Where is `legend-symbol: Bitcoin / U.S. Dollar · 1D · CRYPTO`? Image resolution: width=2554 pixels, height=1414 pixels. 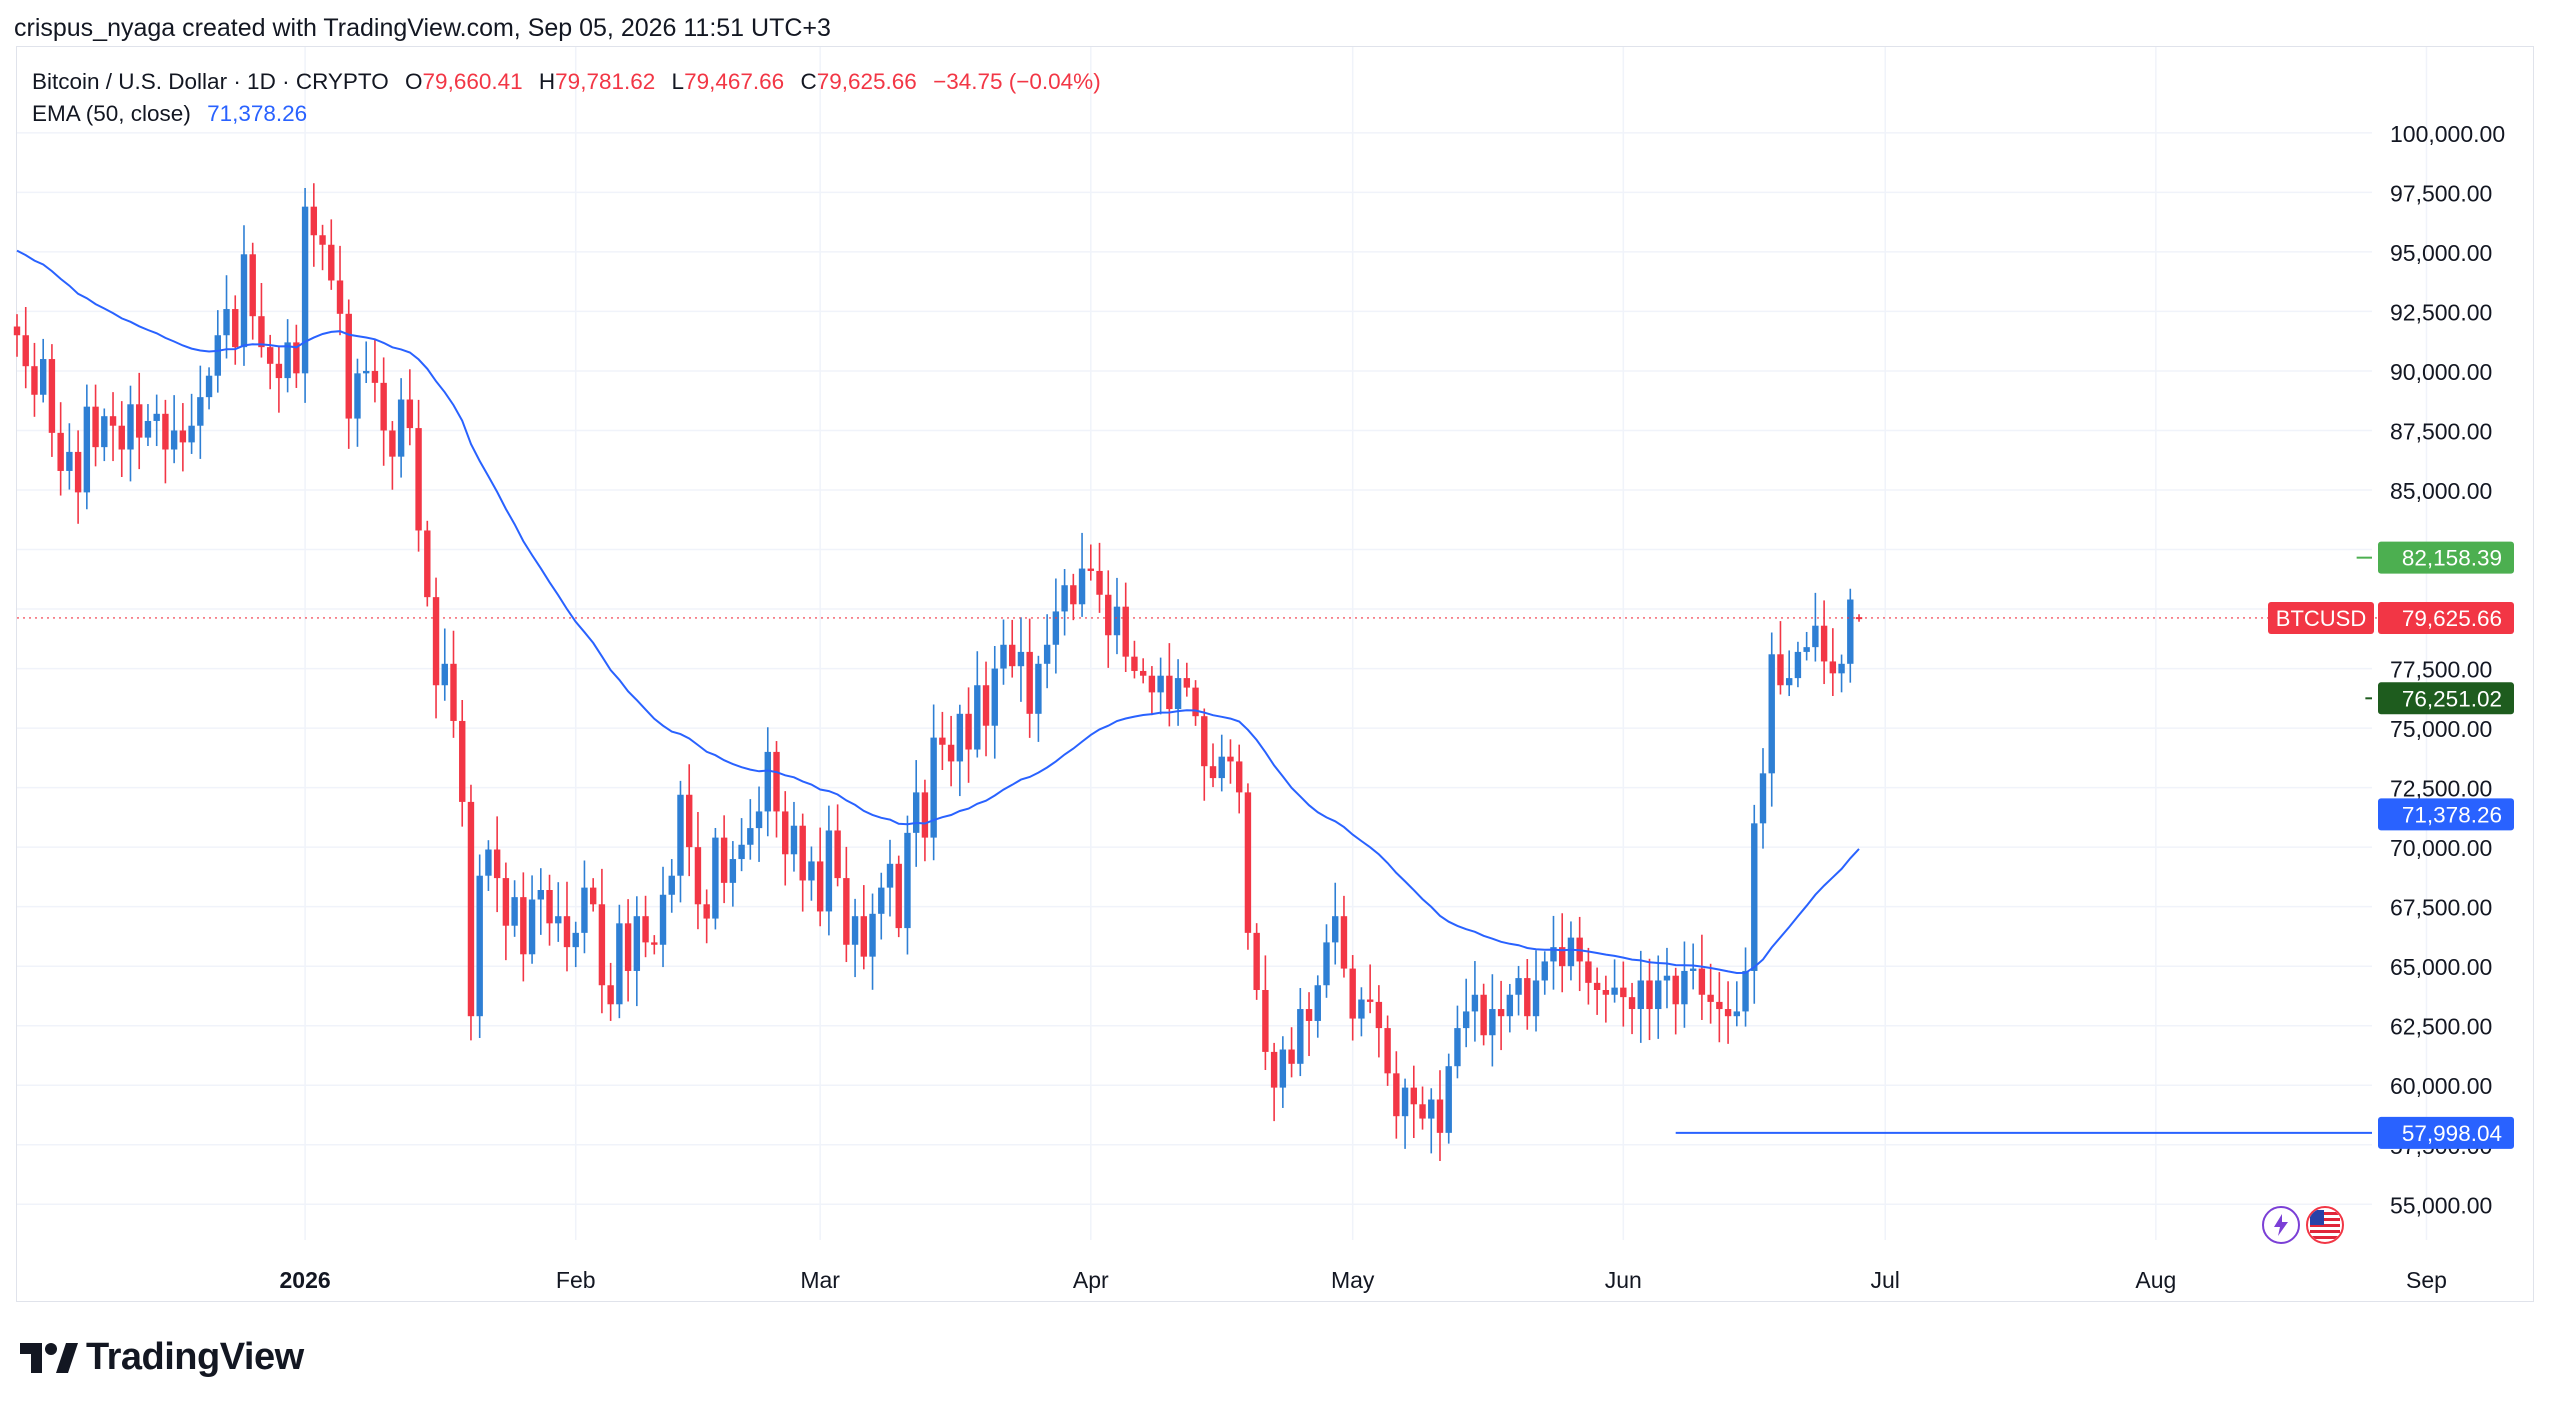 legend-symbol: Bitcoin / U.S. Dollar · 1D · CRYPTO is located at coordinates (210, 81).